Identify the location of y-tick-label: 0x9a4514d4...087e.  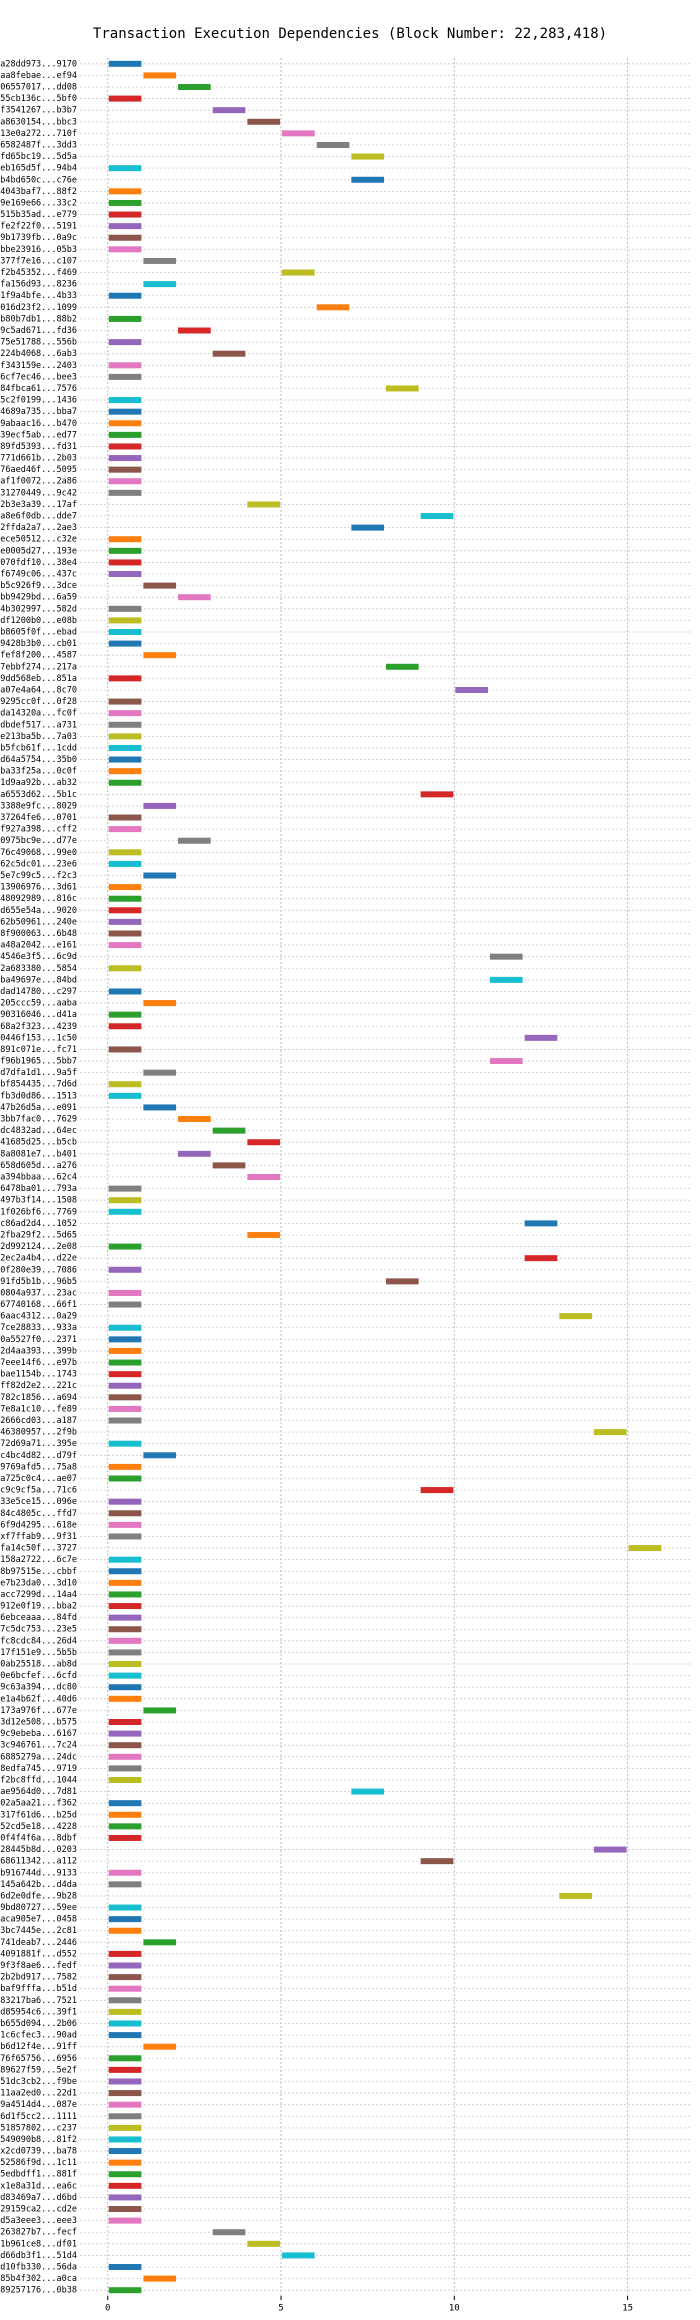
(38, 2105).